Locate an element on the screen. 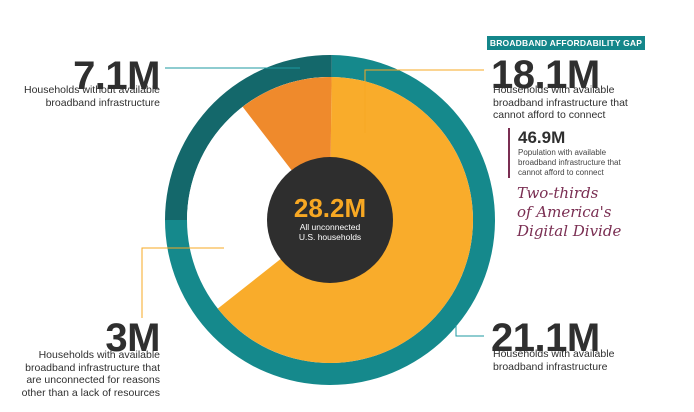  callout-21.1m-value: 21.1M is located at coordinates (545, 338).